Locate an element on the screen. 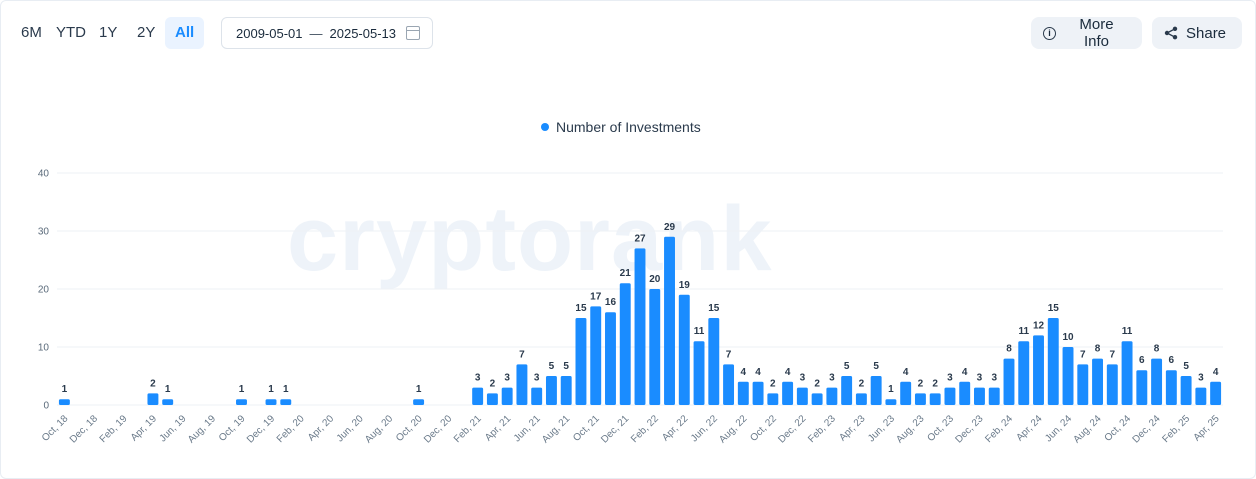 The width and height of the screenshot is (1256, 479). range-ytd-button: YTD is located at coordinates (71, 33).